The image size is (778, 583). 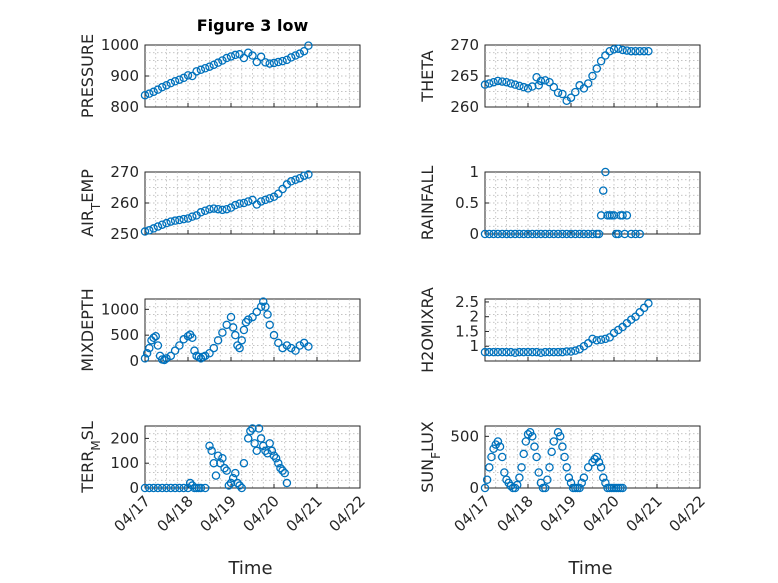 I want to click on y-tick-label: 900, so click(x=124, y=76).